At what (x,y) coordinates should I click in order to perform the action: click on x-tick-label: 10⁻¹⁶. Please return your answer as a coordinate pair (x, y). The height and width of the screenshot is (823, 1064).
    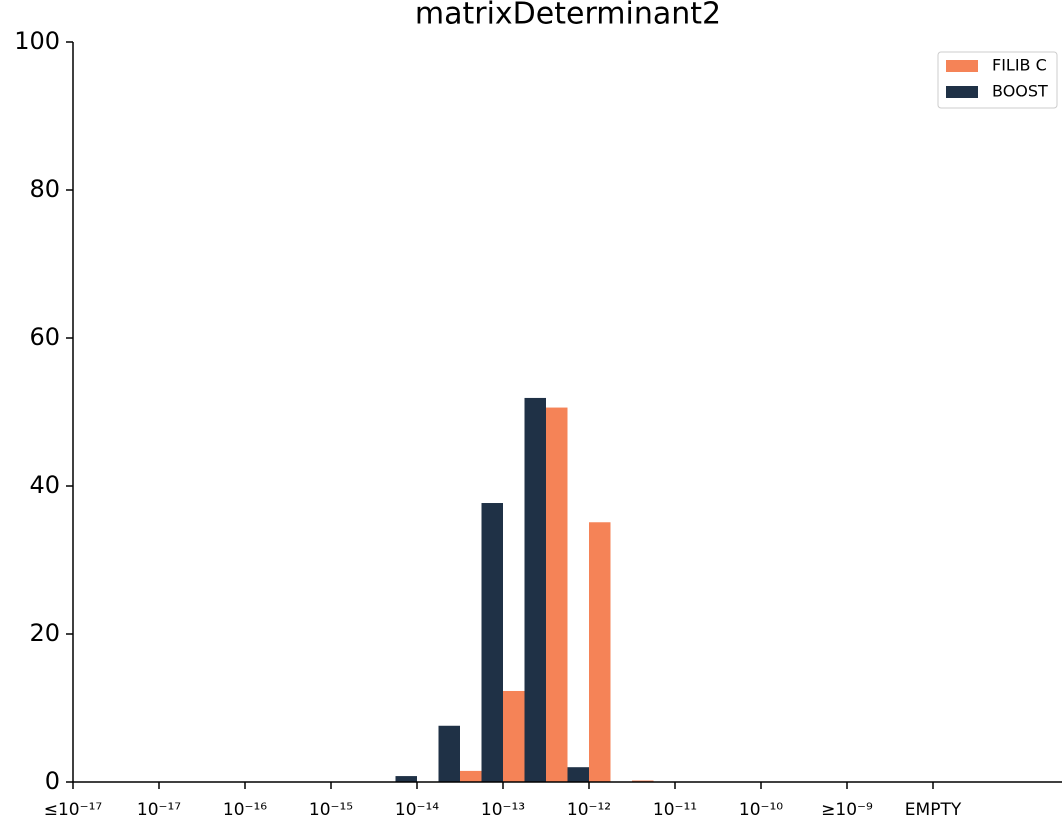
    Looking at the image, I should click on (245, 810).